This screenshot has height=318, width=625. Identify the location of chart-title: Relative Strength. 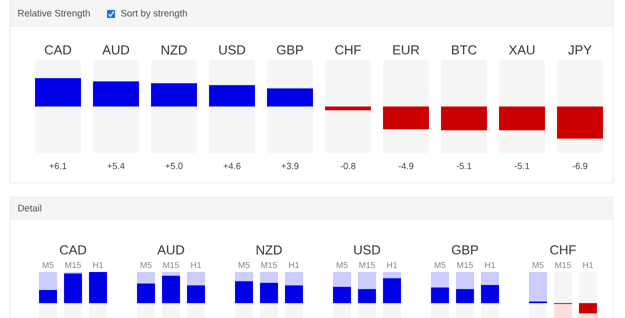
(54, 14).